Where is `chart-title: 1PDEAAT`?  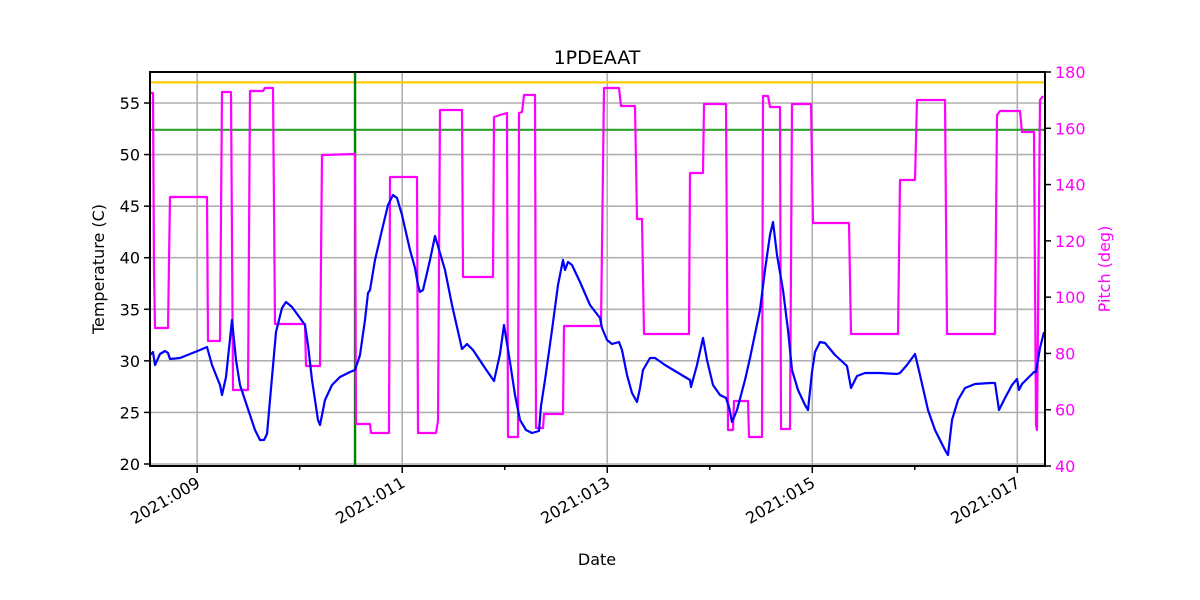 chart-title: 1PDEAAT is located at coordinates (597, 58).